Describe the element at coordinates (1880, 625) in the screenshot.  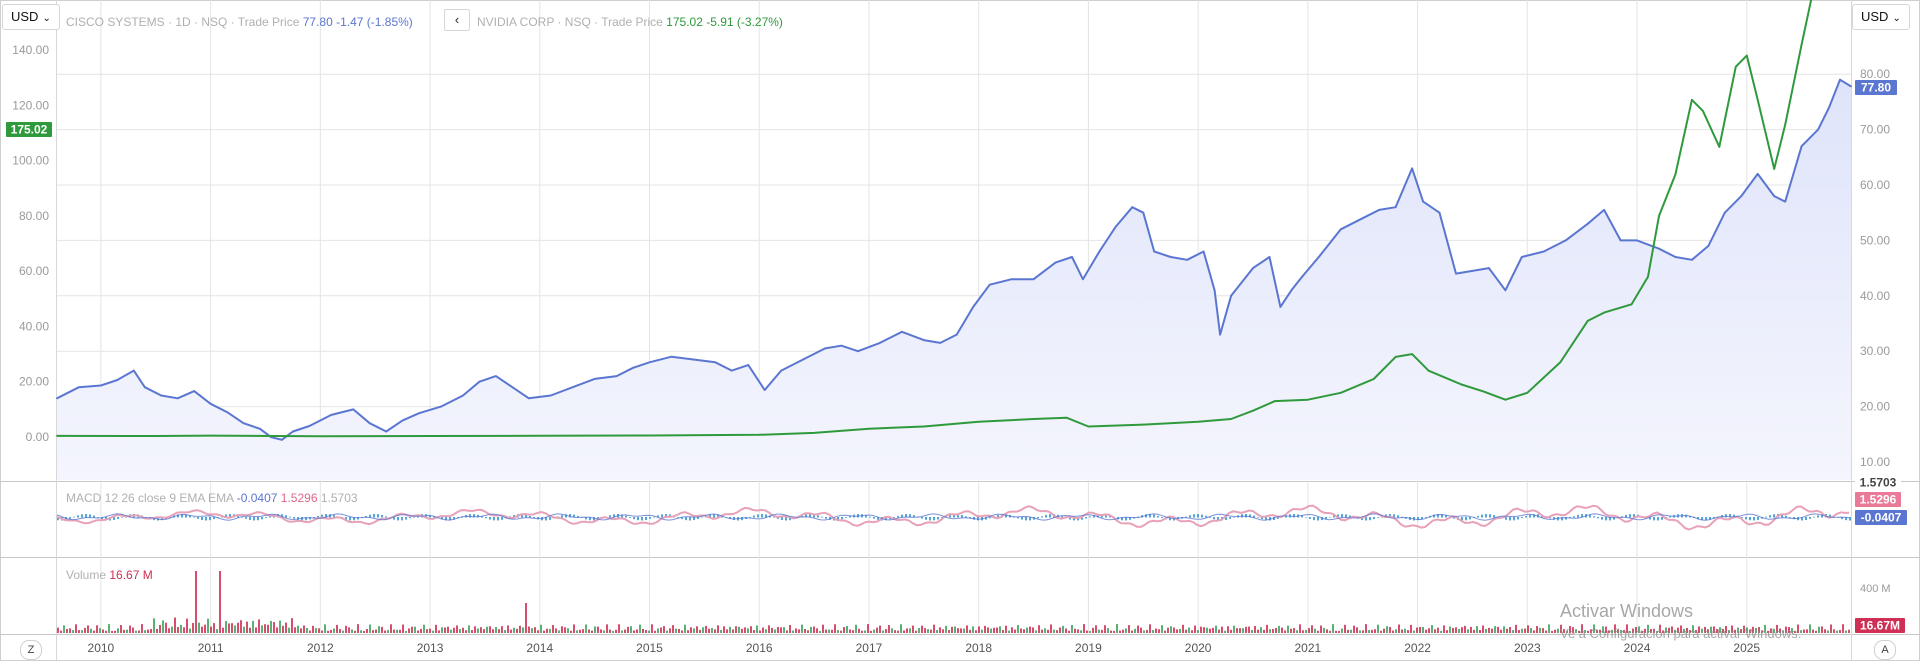
I see `volume-badge-bg` at that location.